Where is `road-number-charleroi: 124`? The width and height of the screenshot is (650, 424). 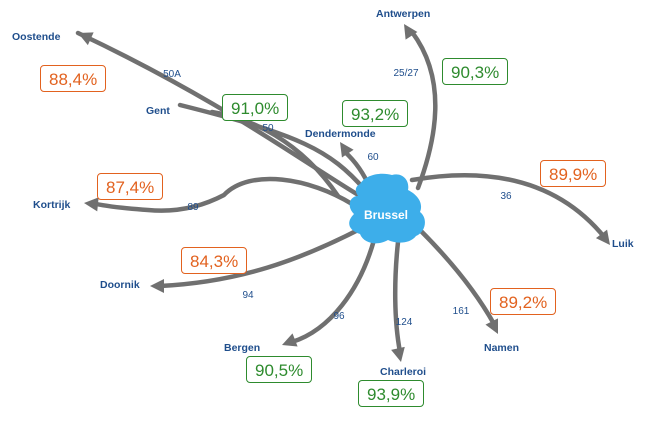 road-number-charleroi: 124 is located at coordinates (404, 322).